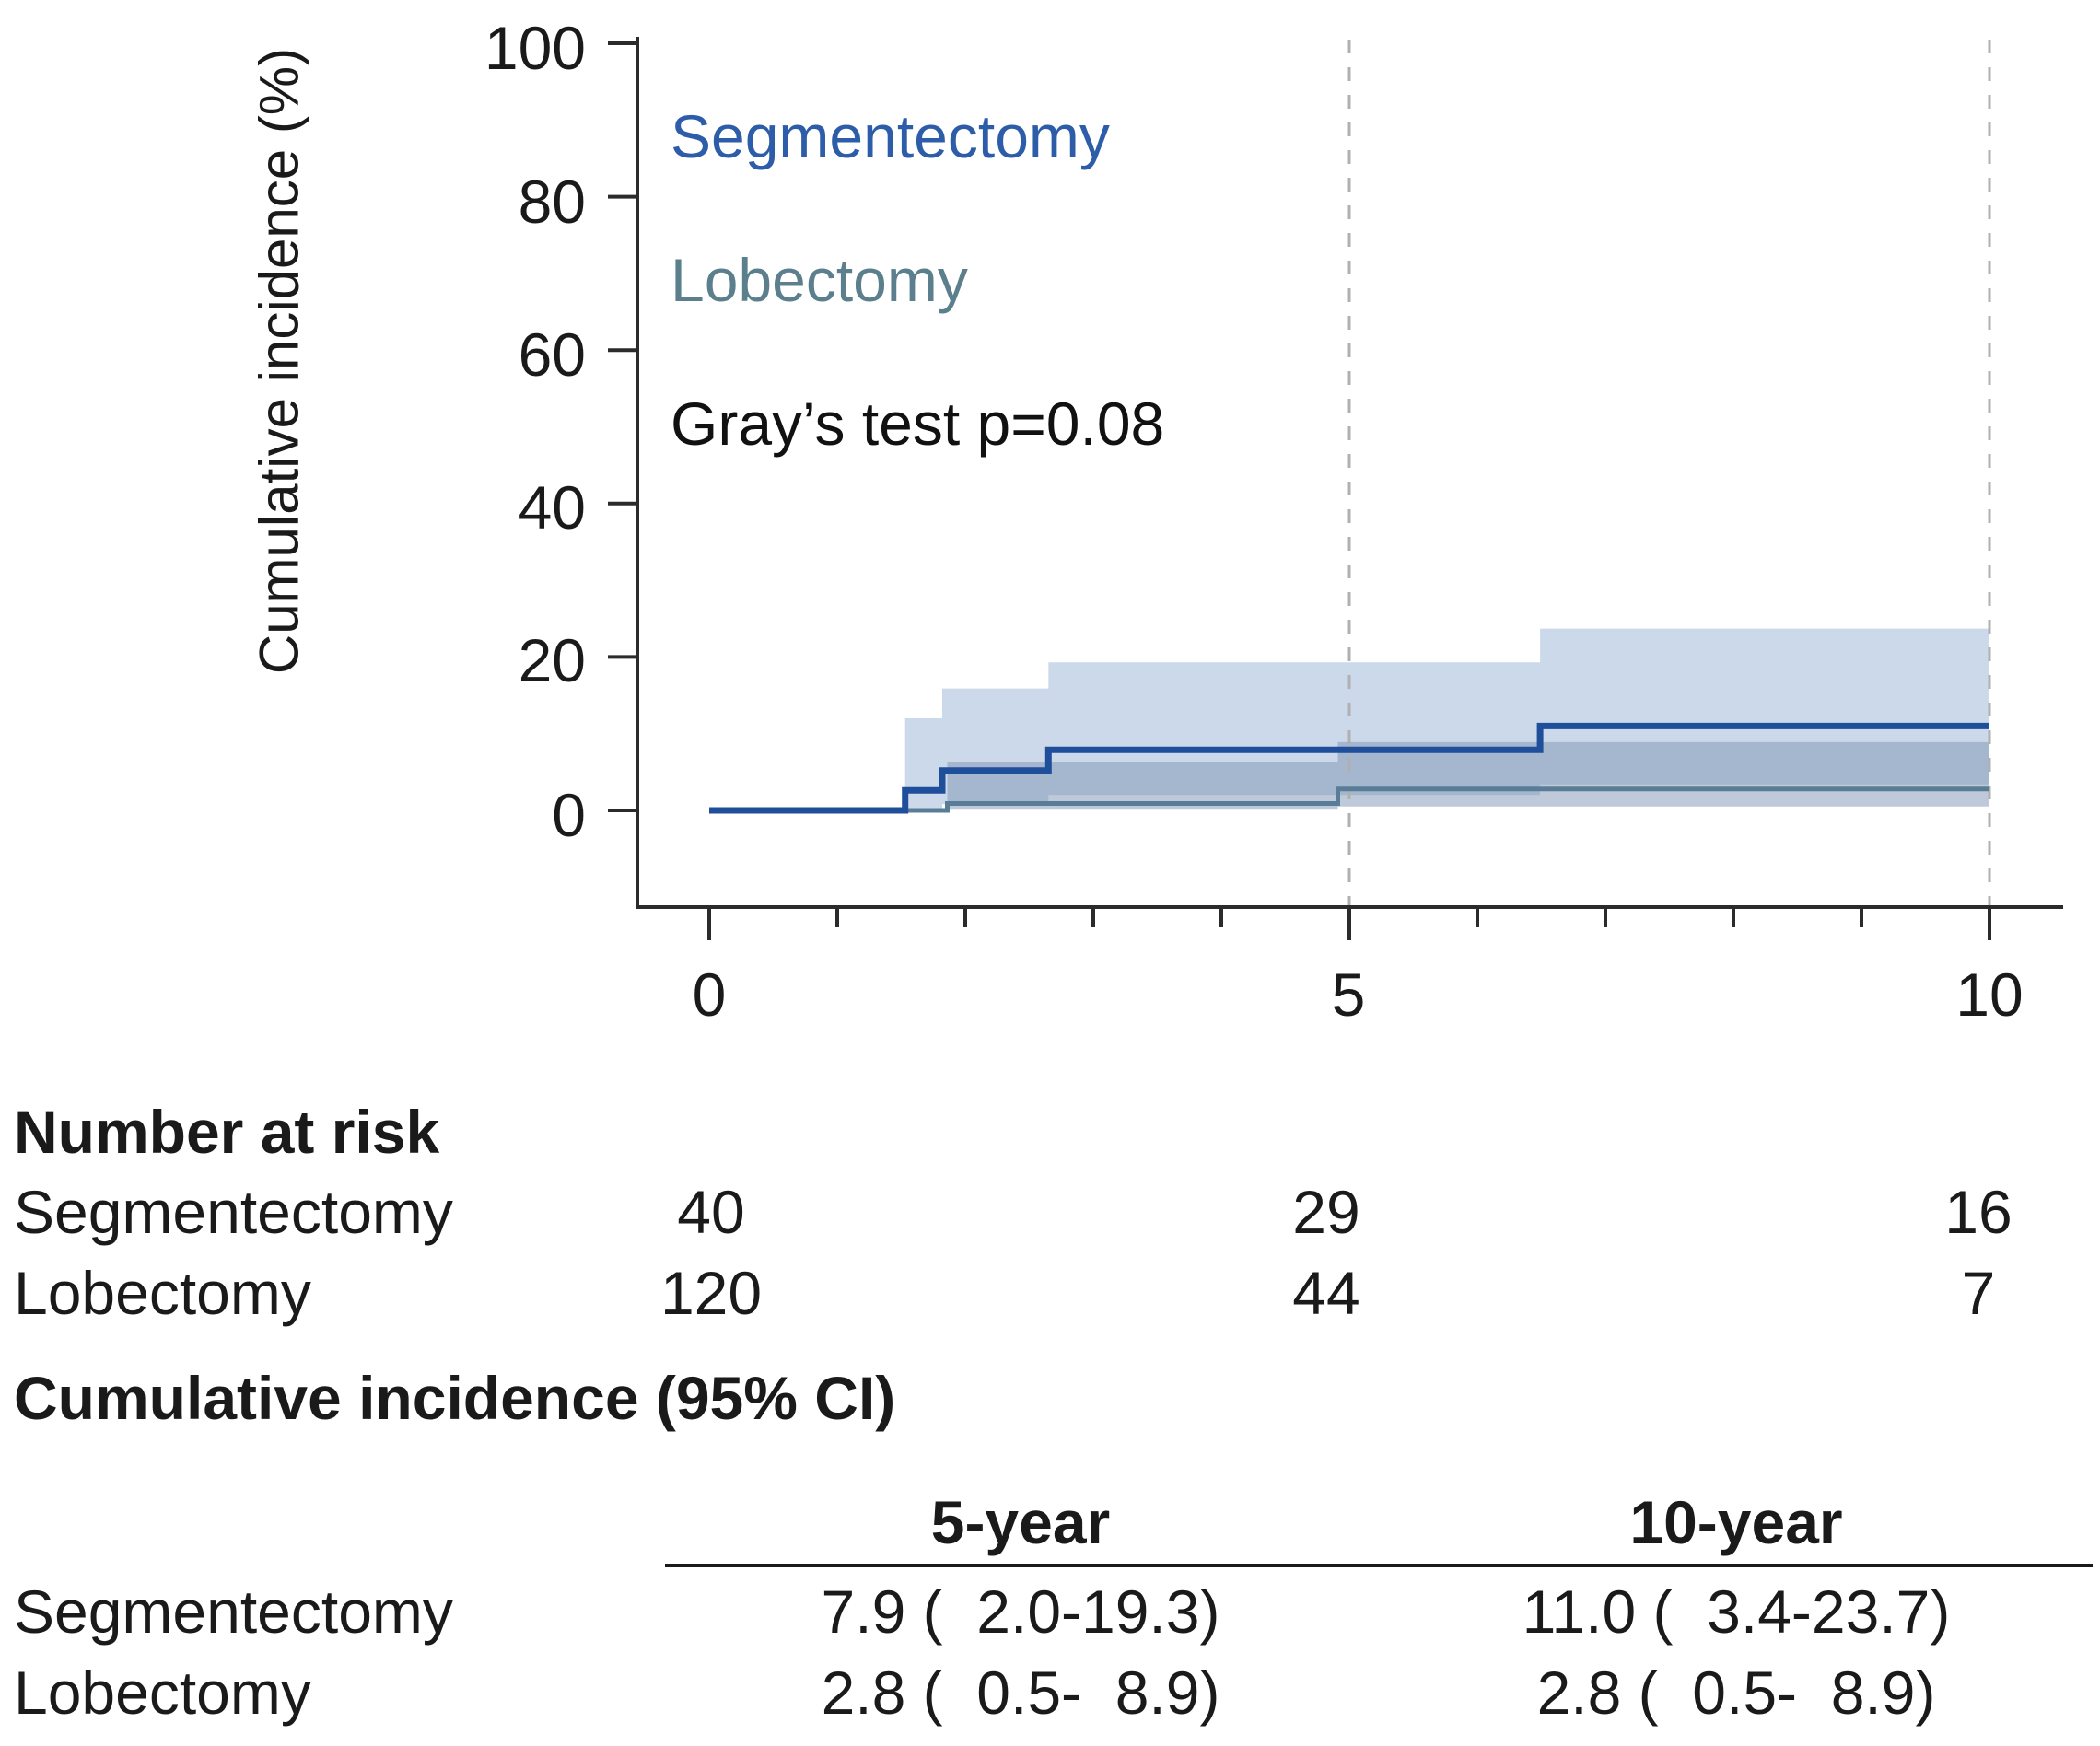 The image size is (2100, 1746). Describe the element at coordinates (552, 354) in the screenshot. I see `y-tick-label-60: 60` at that location.